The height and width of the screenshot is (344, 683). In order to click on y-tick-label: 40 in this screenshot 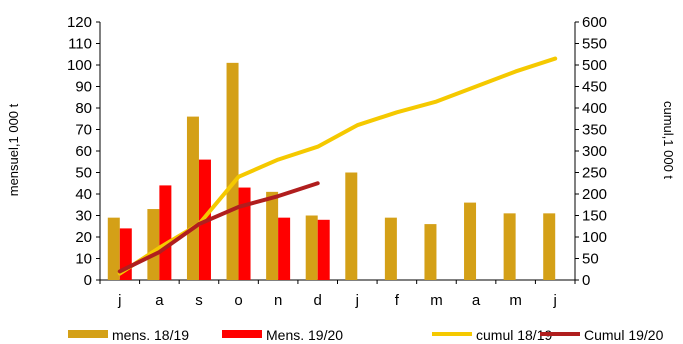, I will do `click(83, 194)`.